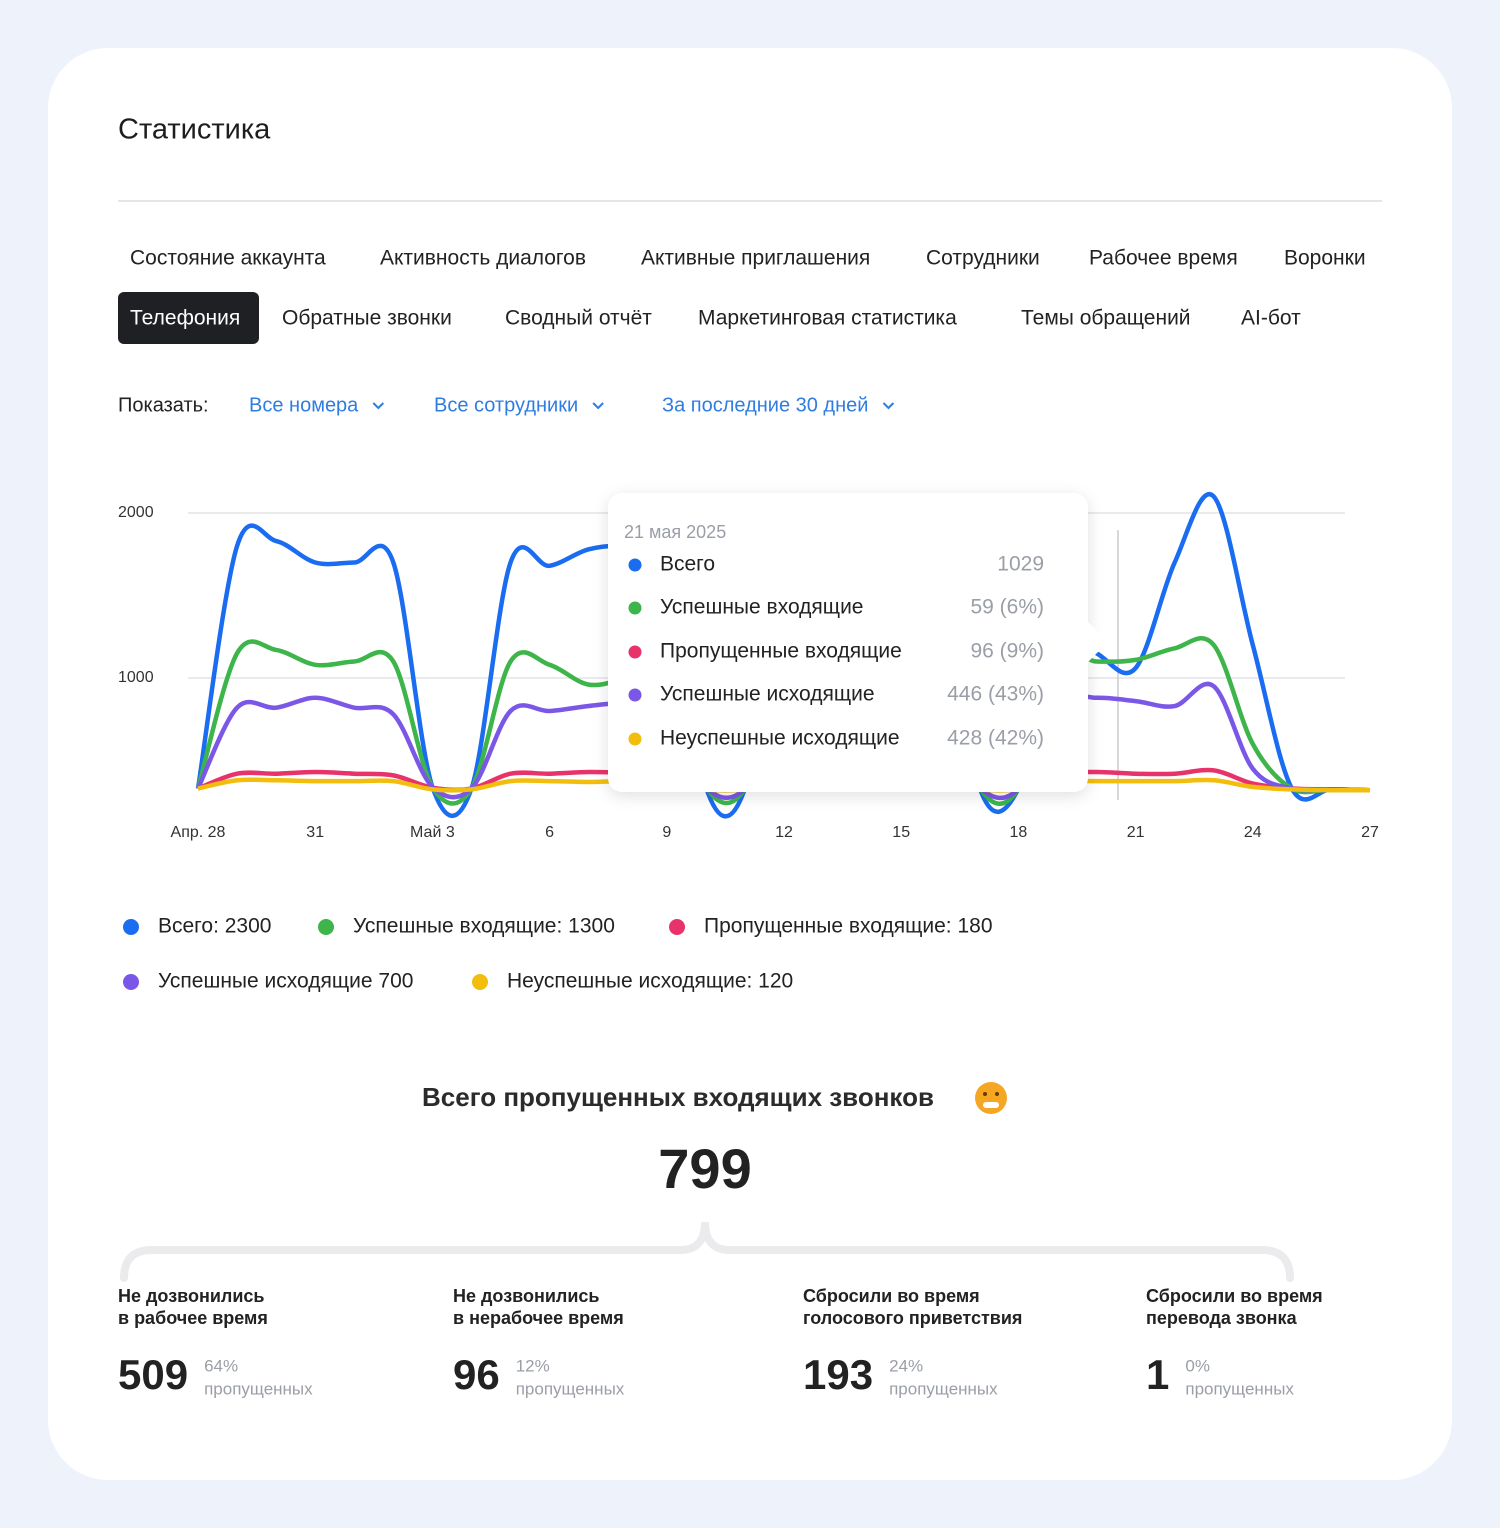 This screenshot has width=1500, height=1528. Describe the element at coordinates (1370, 832) in the screenshot. I see `x-tick-label: 27` at that location.